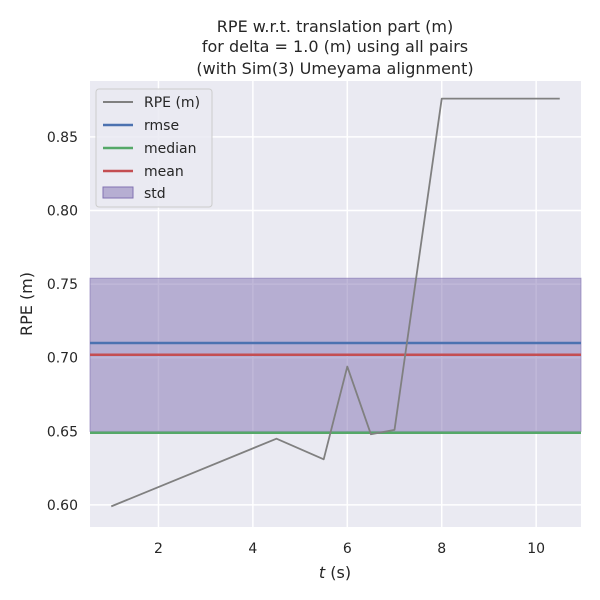 The image size is (600, 600). What do you see at coordinates (62, 432) in the screenshot?
I see `y-tick-label: 0.65` at bounding box center [62, 432].